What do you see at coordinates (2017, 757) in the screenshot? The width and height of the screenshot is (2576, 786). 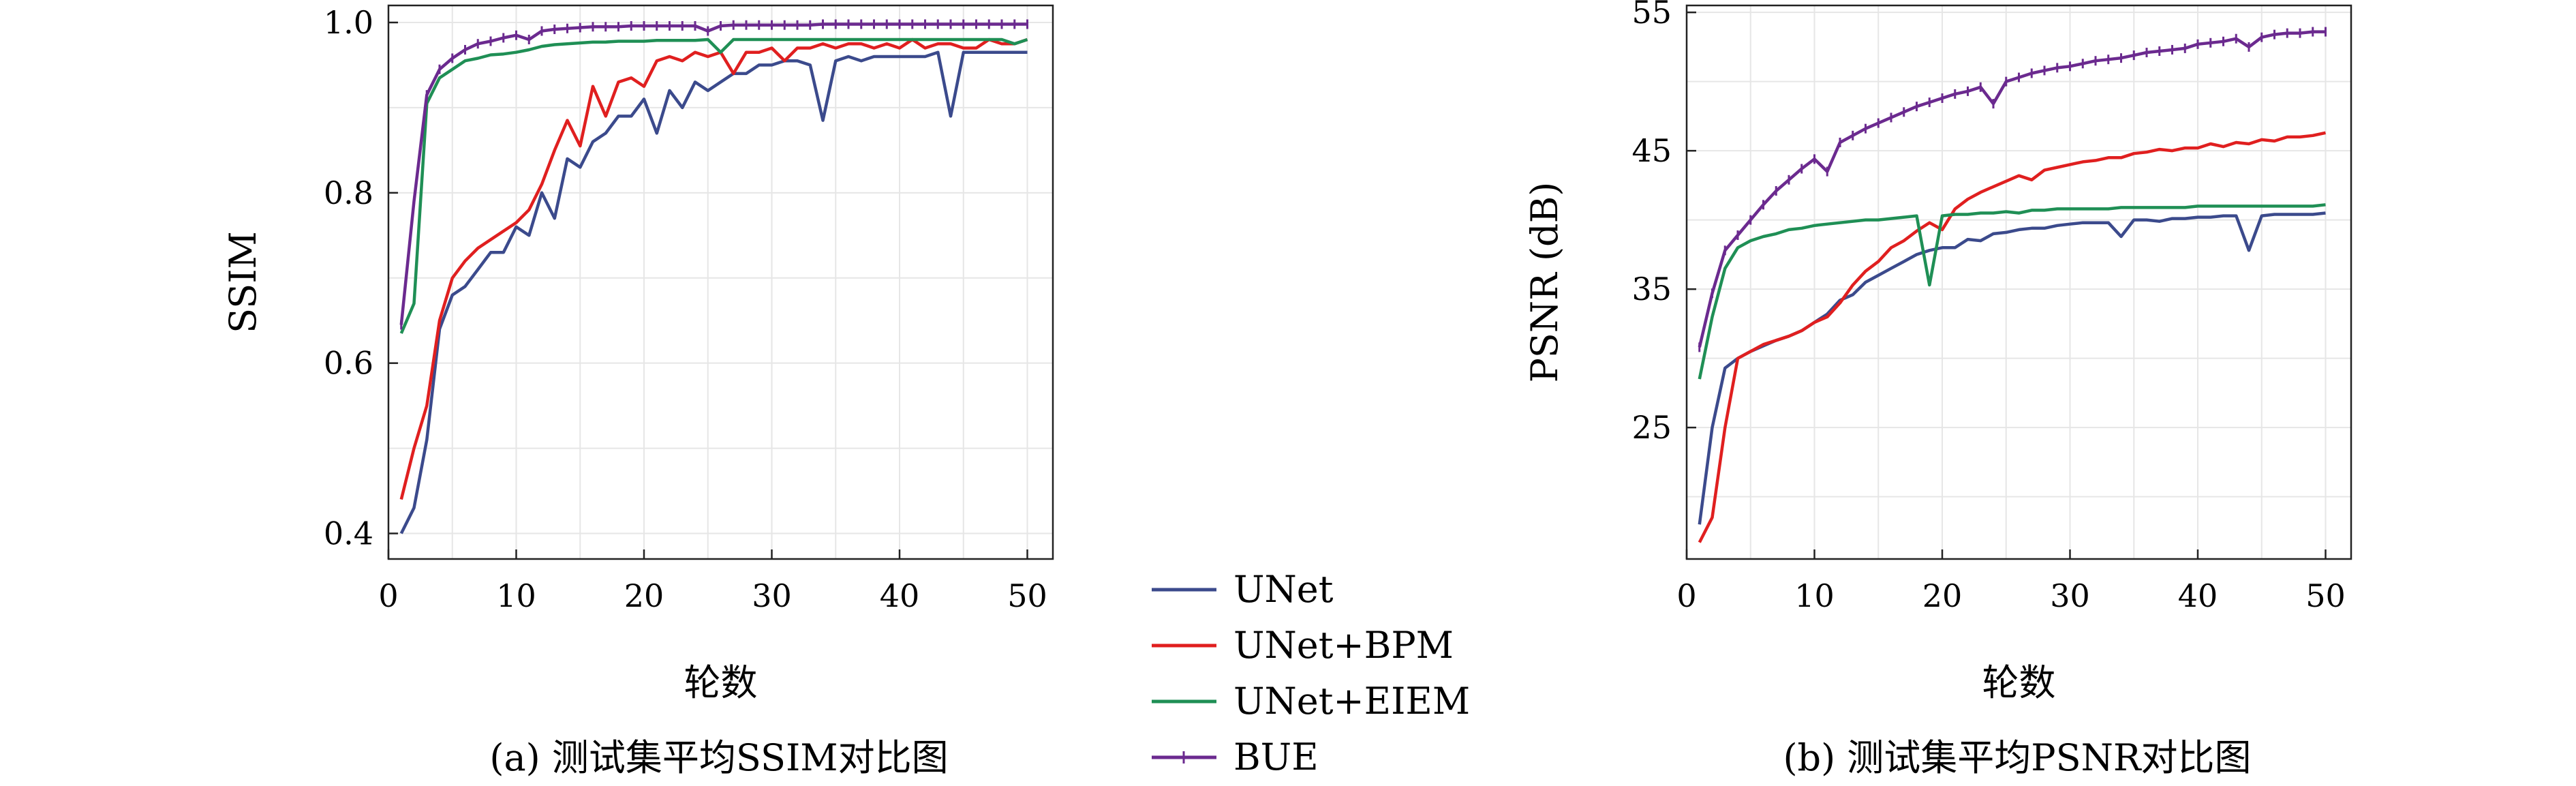 I see `chart-caption: (b) 测试集平均PSNR对比图` at bounding box center [2017, 757].